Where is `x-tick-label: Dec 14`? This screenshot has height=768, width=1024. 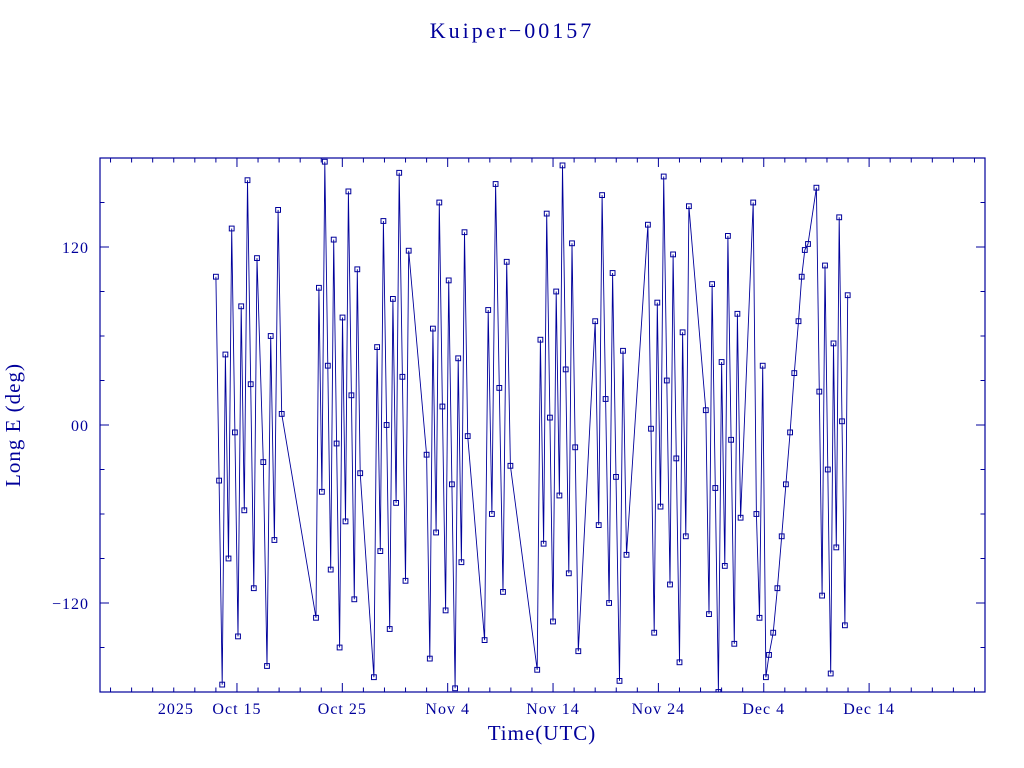 x-tick-label: Dec 14 is located at coordinates (869, 709).